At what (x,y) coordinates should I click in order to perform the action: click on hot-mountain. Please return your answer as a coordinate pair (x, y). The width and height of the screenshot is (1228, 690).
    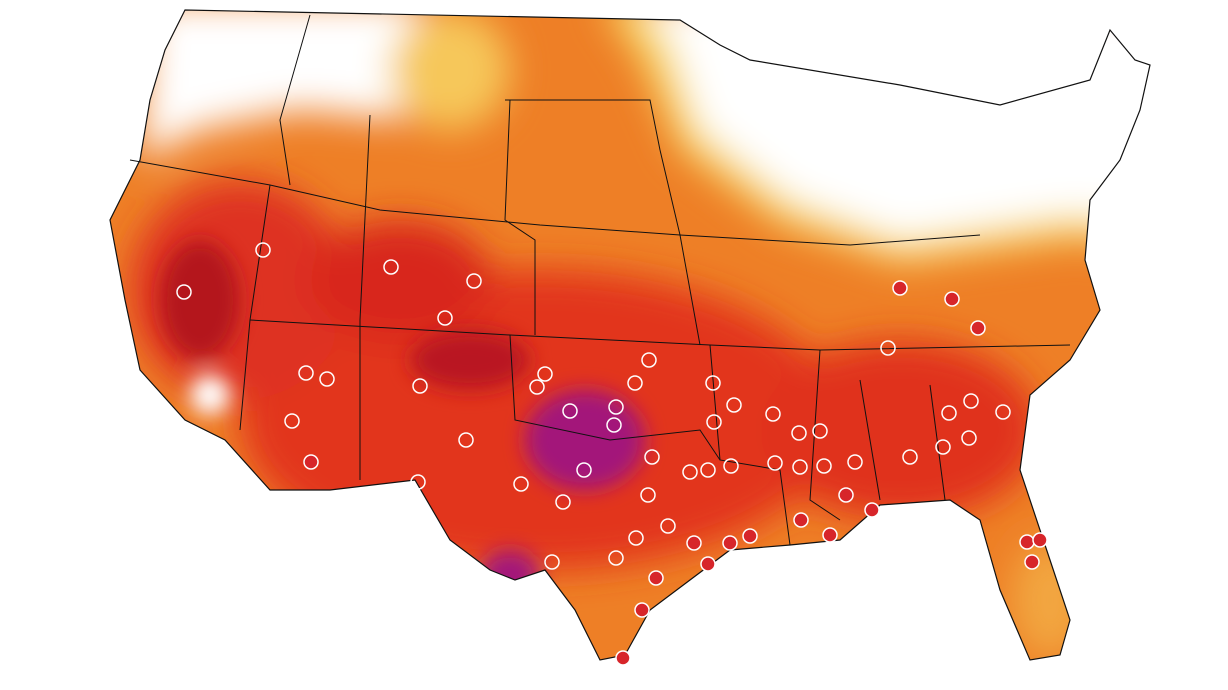
    Looking at the image, I should click on (400, 280).